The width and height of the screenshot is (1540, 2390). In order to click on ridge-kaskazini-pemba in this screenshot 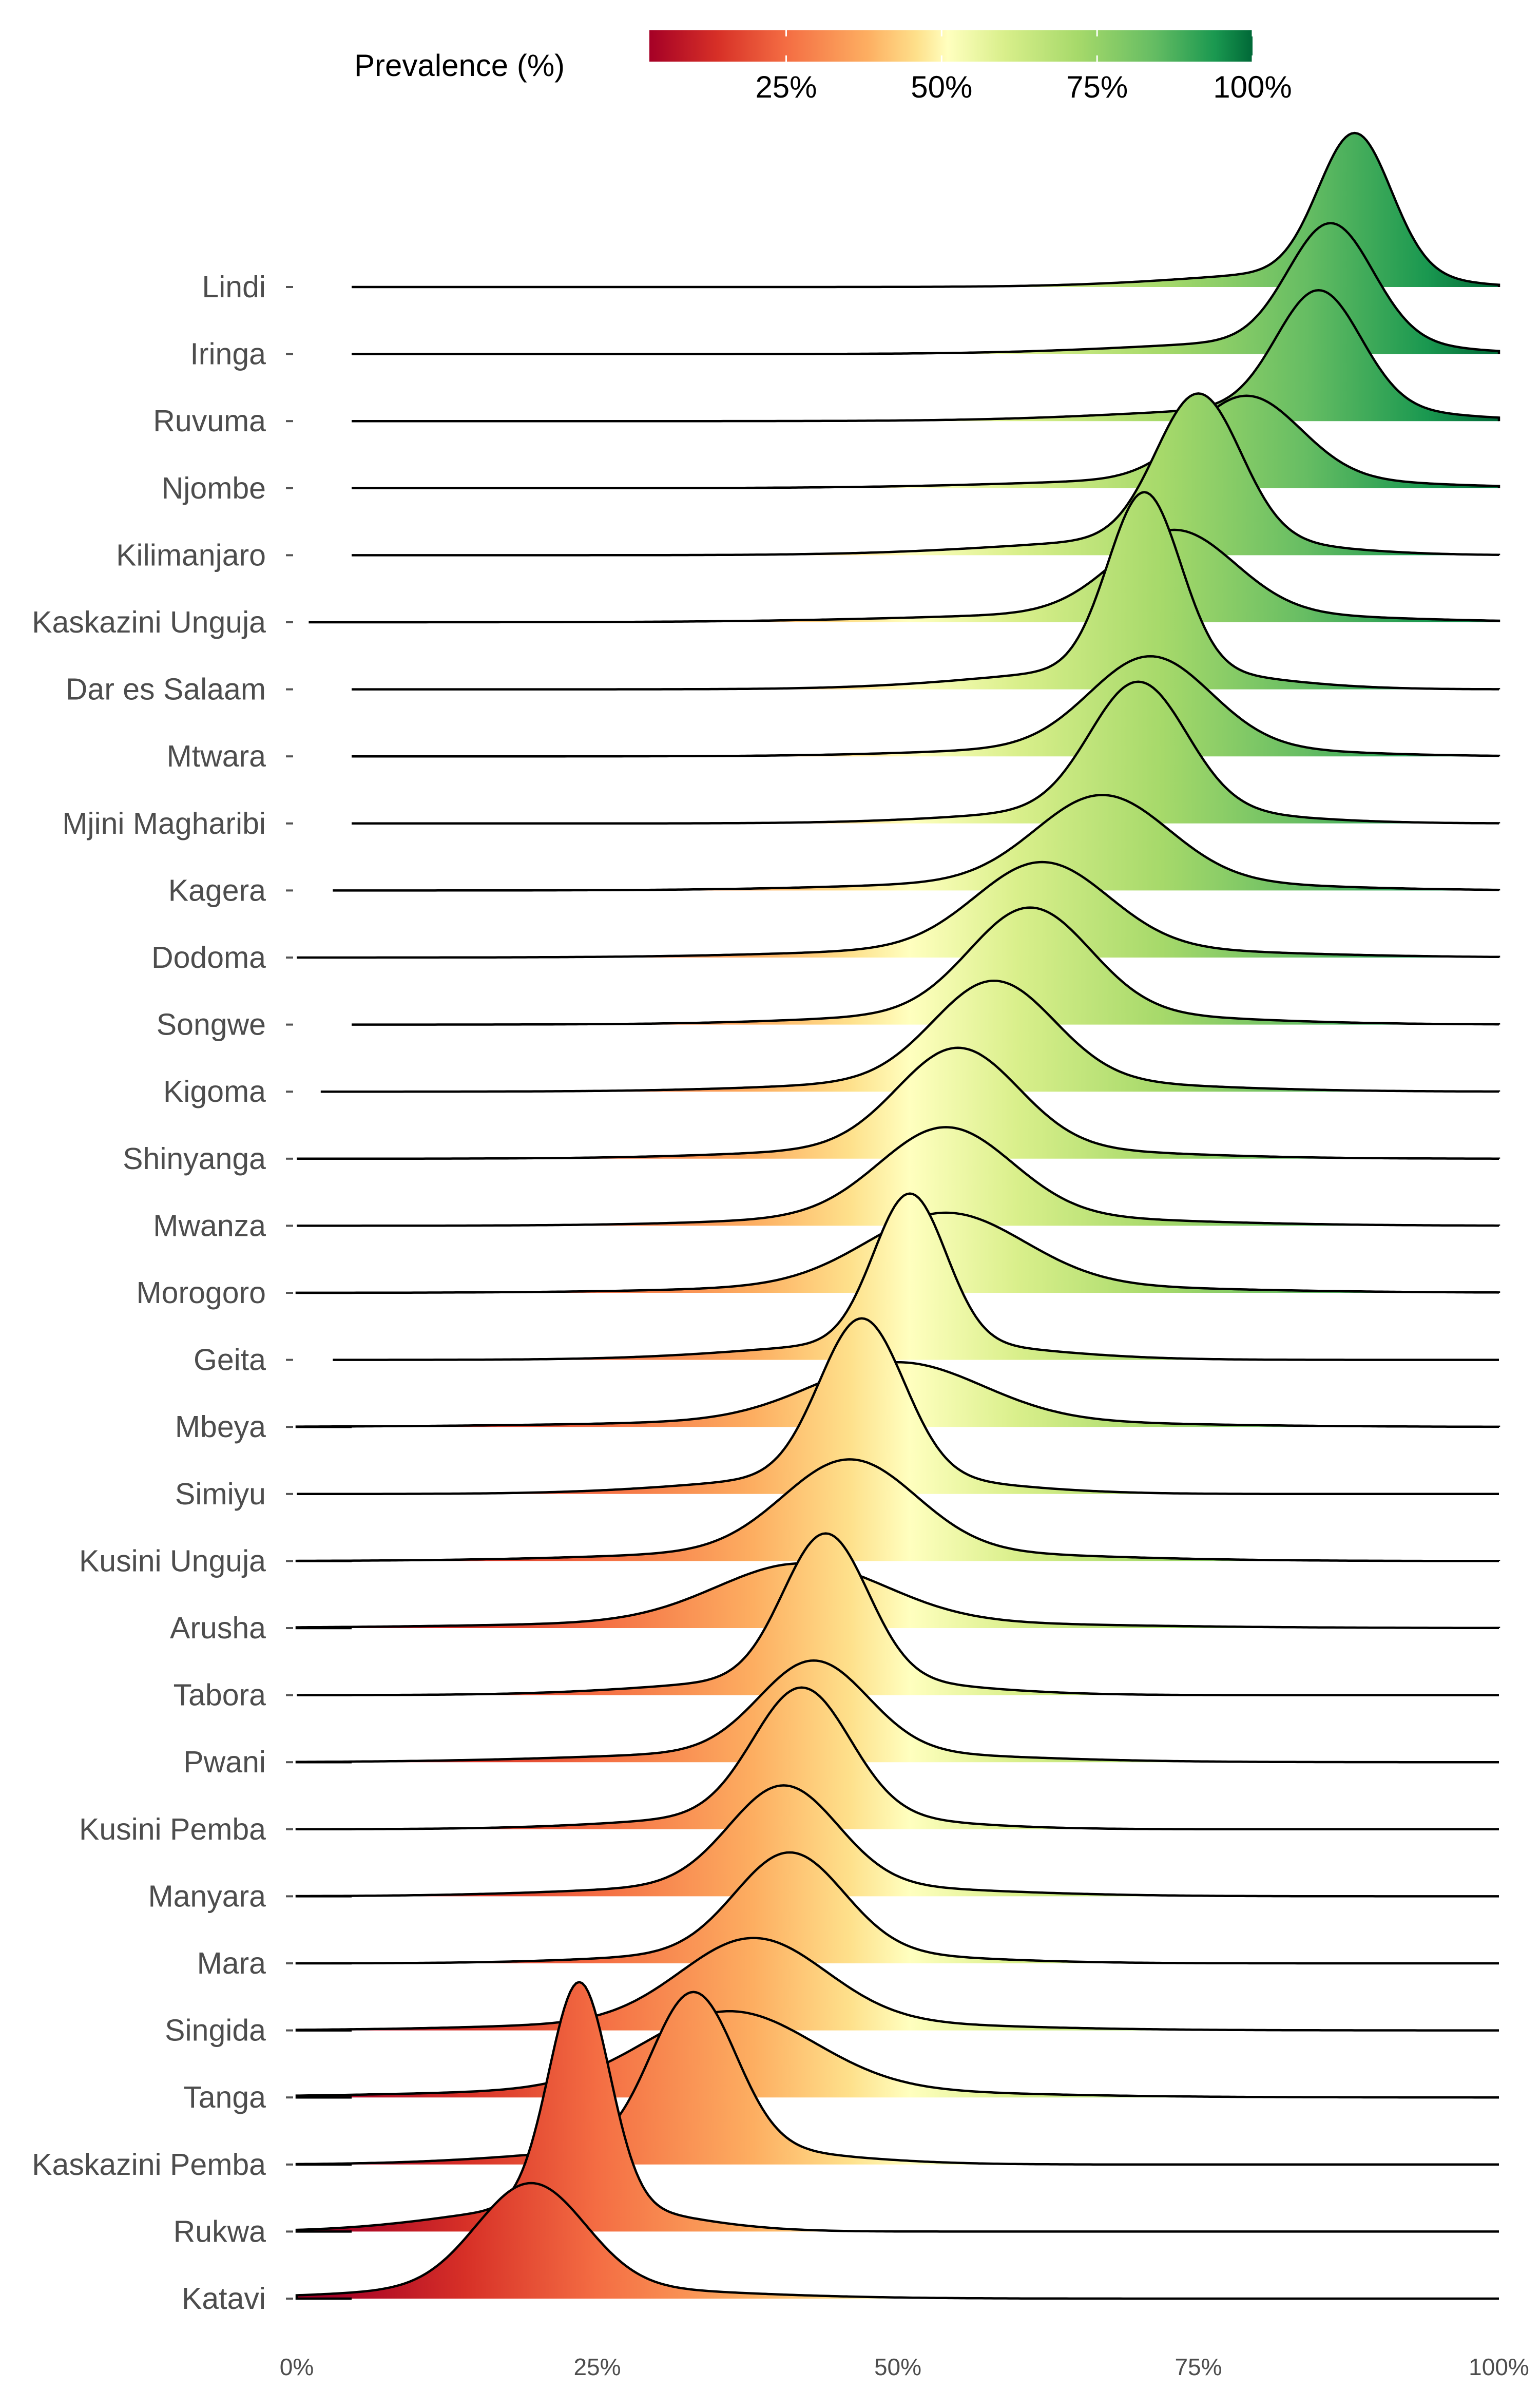, I will do `click(897, 2078)`.